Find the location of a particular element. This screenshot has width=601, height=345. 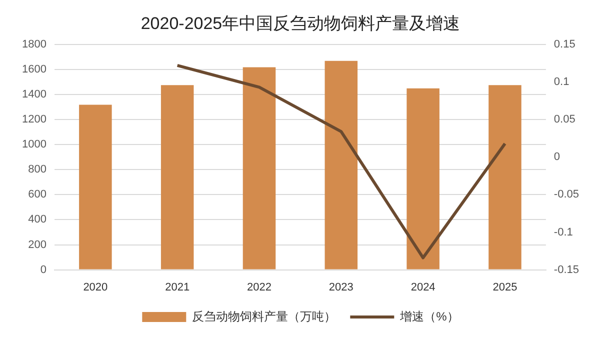

y-tick-label: 1200 is located at coordinates (34, 120).